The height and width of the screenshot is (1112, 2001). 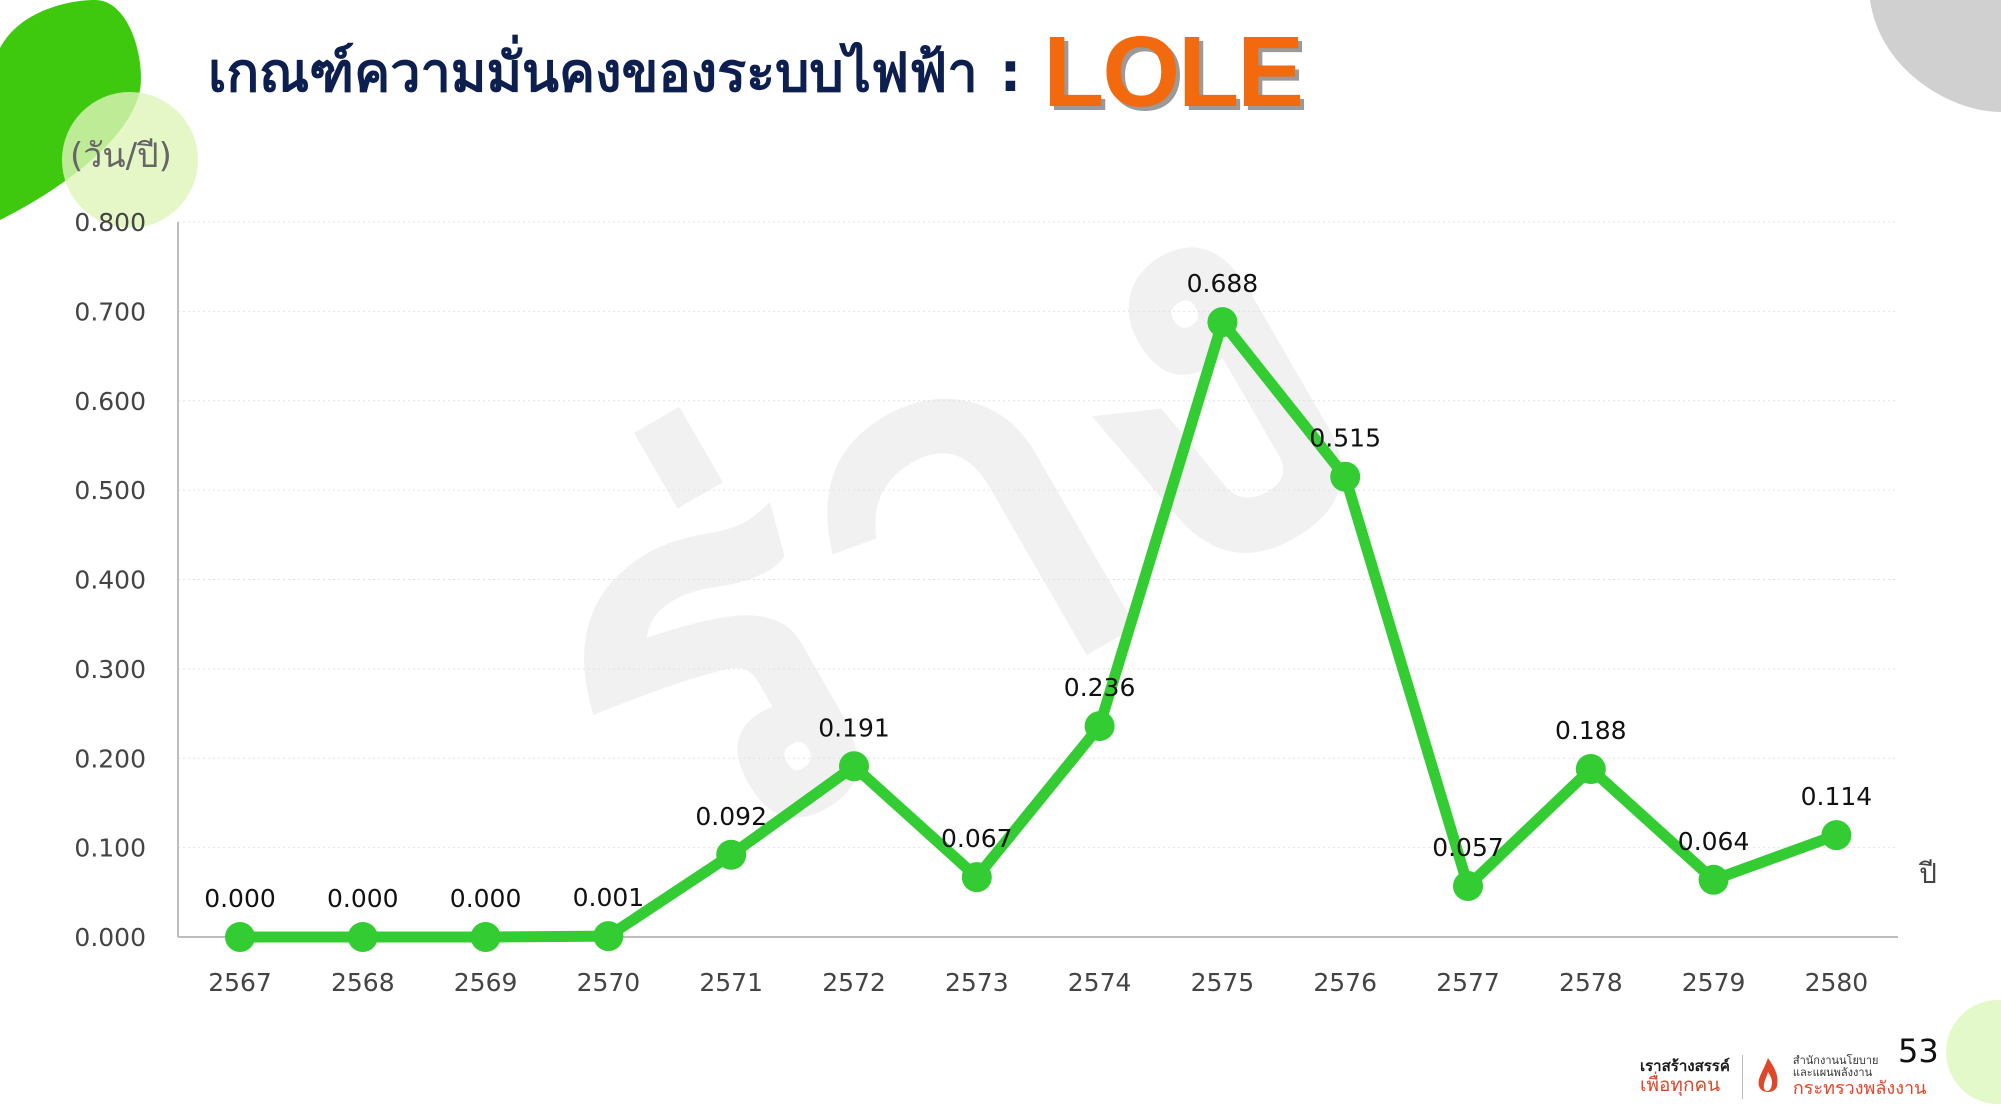 What do you see at coordinates (1100, 687) in the screenshot?
I see `data-label: 0.236` at bounding box center [1100, 687].